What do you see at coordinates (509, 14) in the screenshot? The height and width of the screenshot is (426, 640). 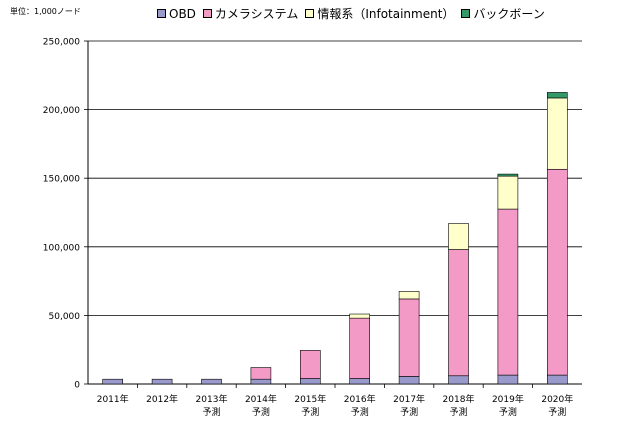 I see `legend-label-backbone: バックボーン` at bounding box center [509, 14].